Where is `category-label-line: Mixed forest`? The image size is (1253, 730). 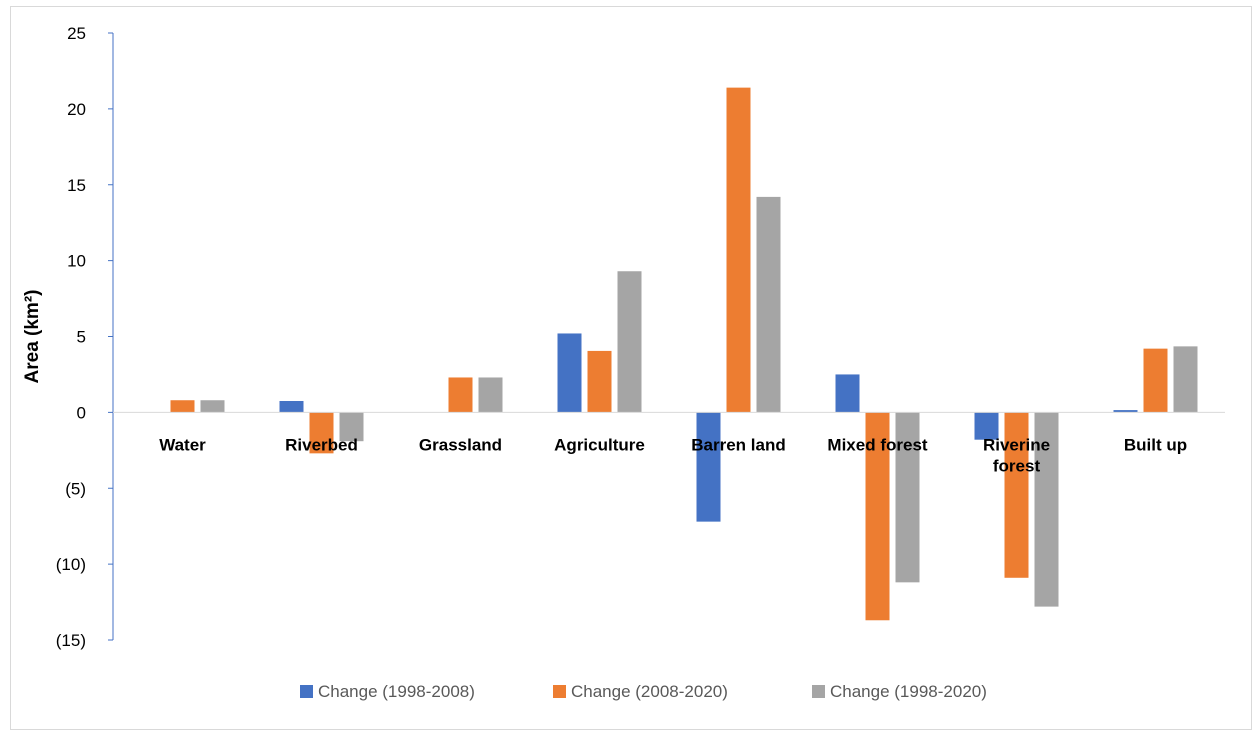
category-label-line: Mixed forest is located at coordinates (877, 444).